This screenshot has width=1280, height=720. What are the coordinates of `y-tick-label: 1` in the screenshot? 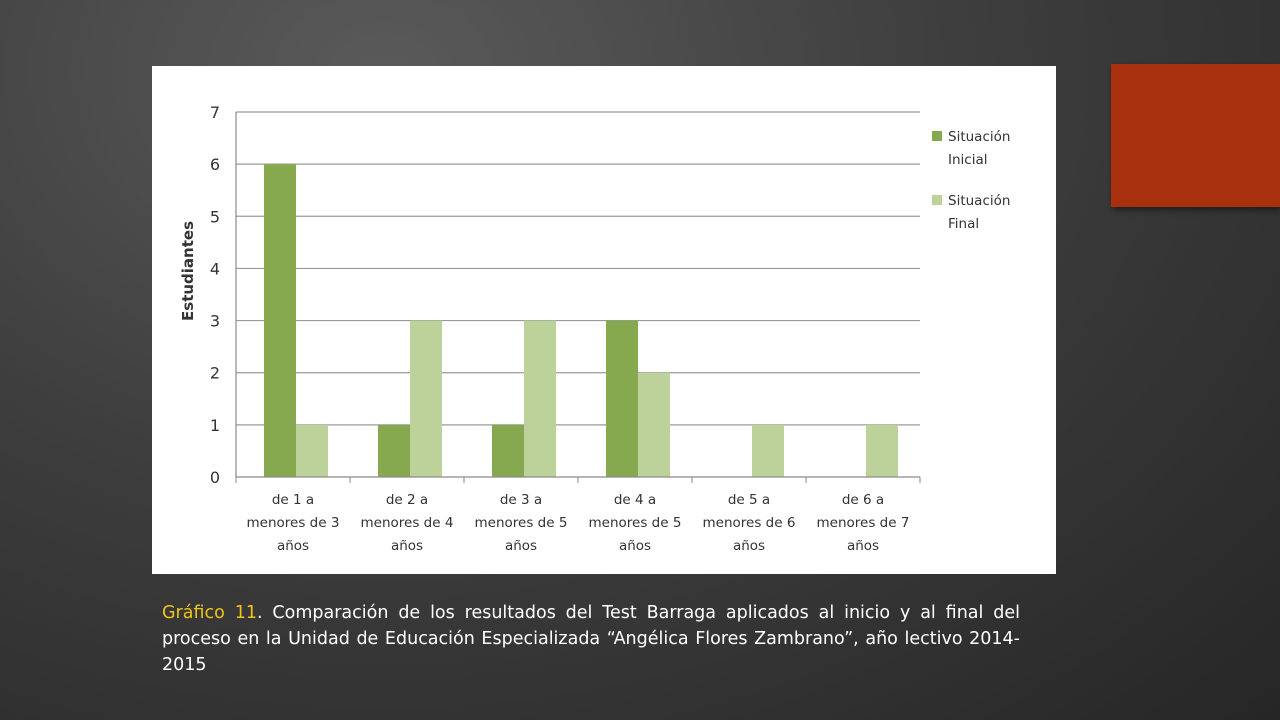 It's located at (215, 425).